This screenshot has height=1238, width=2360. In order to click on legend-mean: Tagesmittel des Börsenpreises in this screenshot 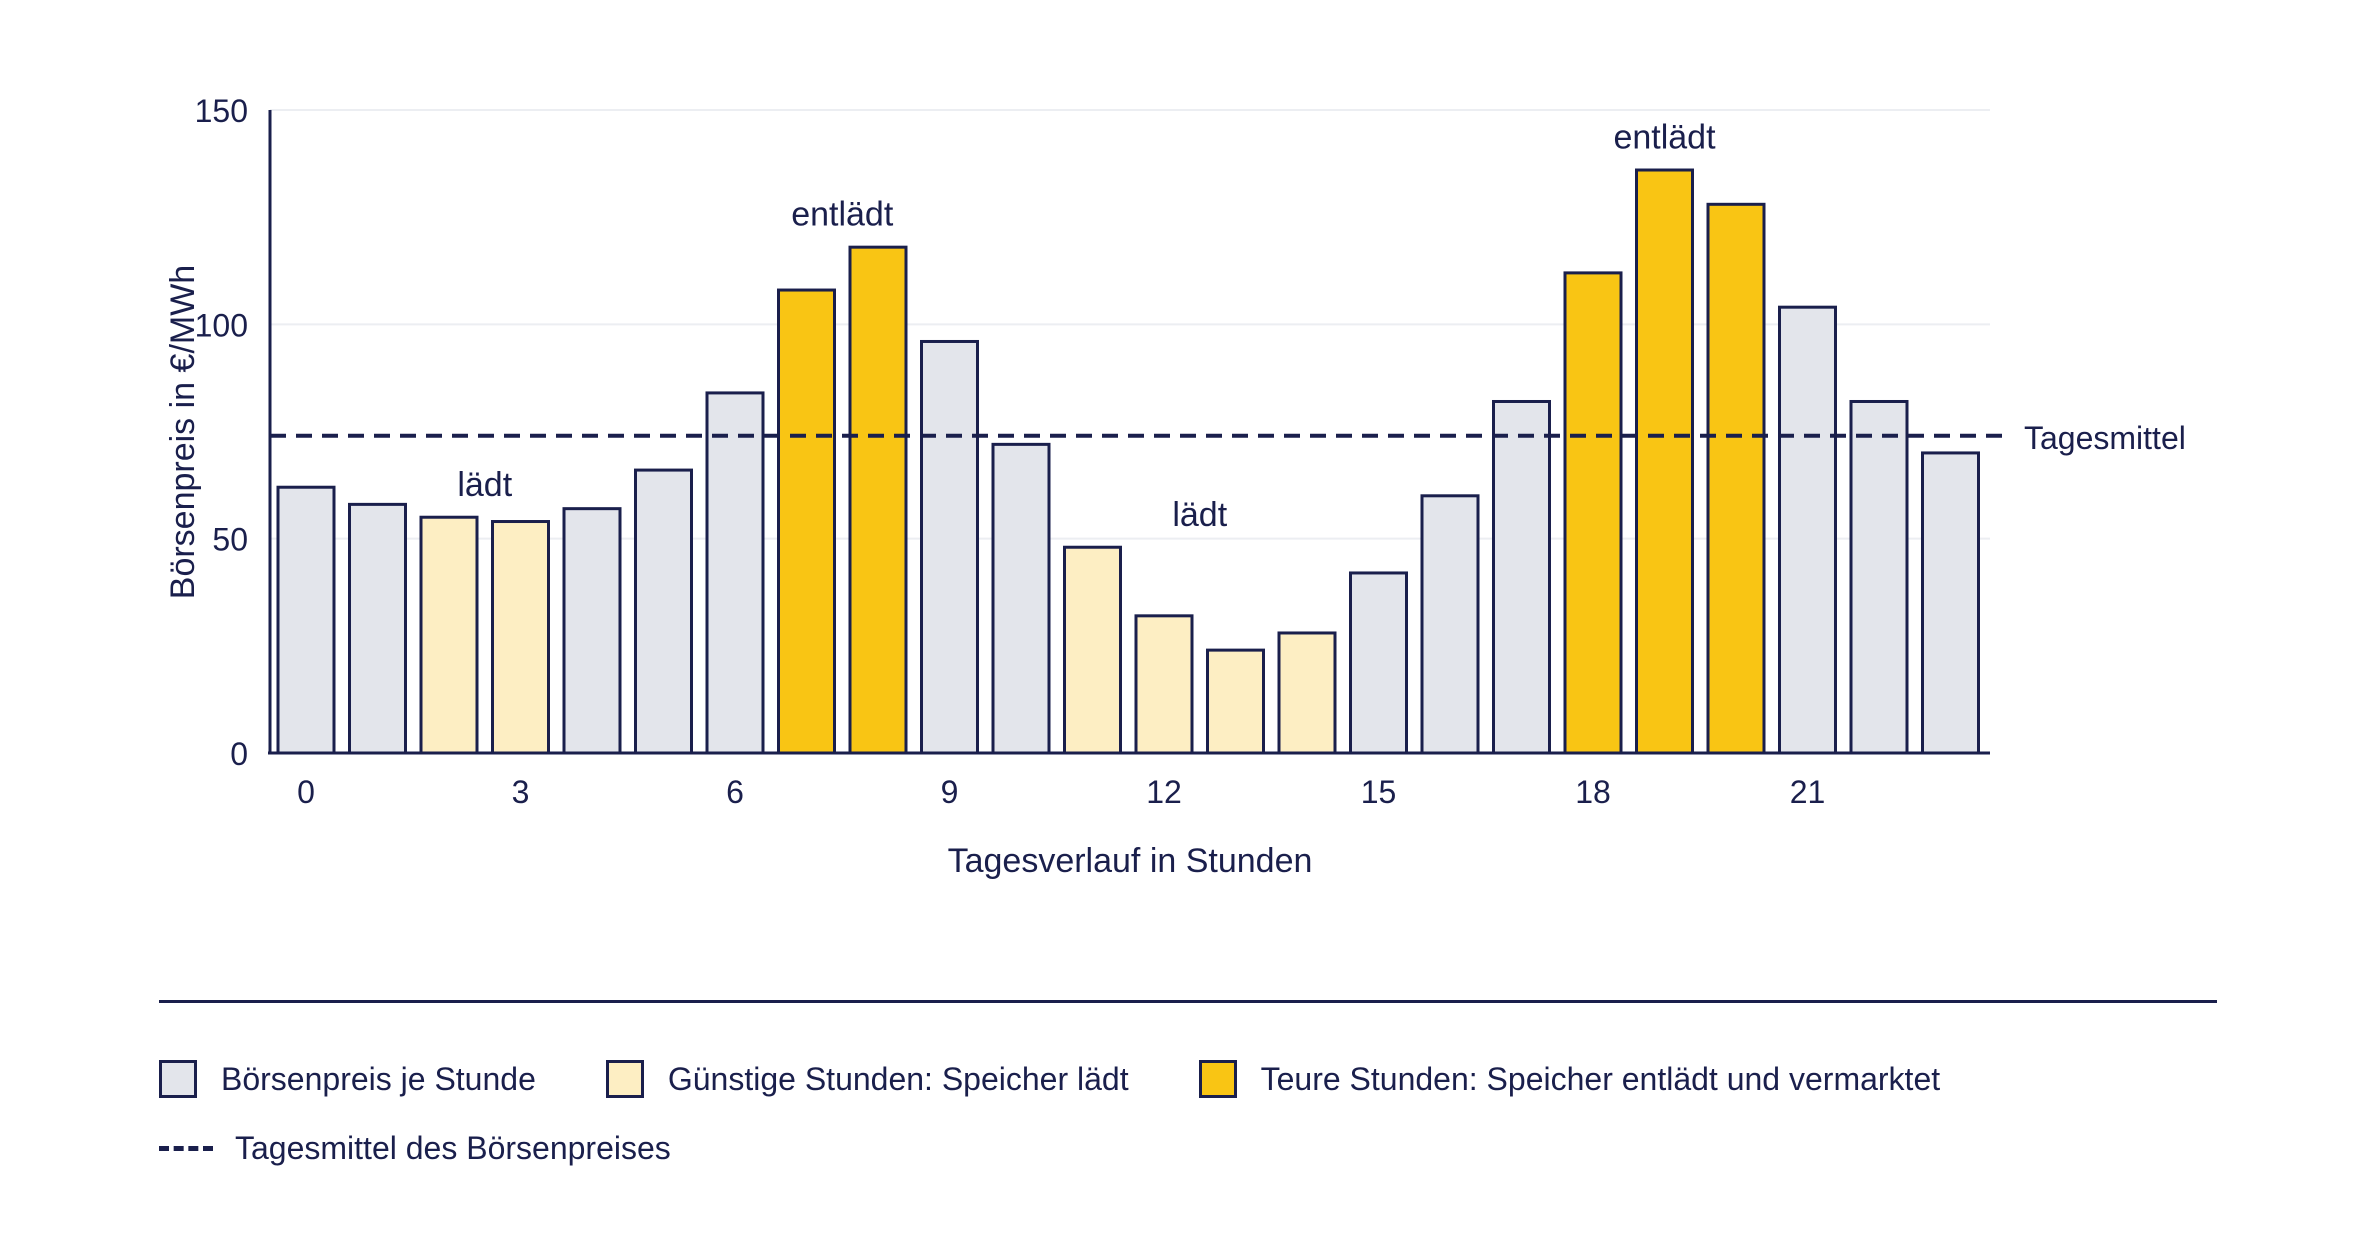, I will do `click(415, 1148)`.